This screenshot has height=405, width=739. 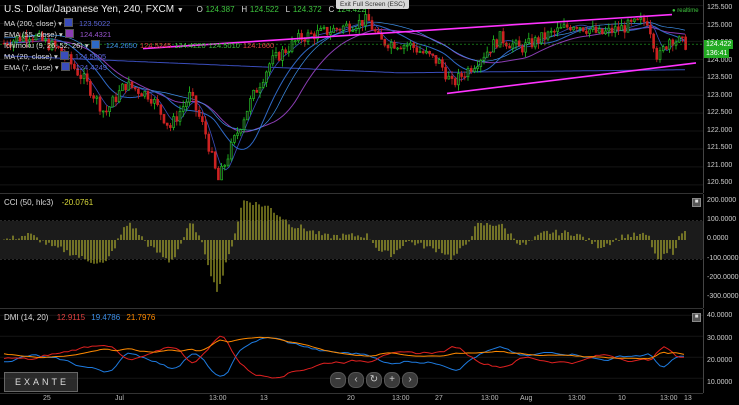 I want to click on legend-row: EMA (7, close) ▾ 124.4249, so click(x=55, y=67).